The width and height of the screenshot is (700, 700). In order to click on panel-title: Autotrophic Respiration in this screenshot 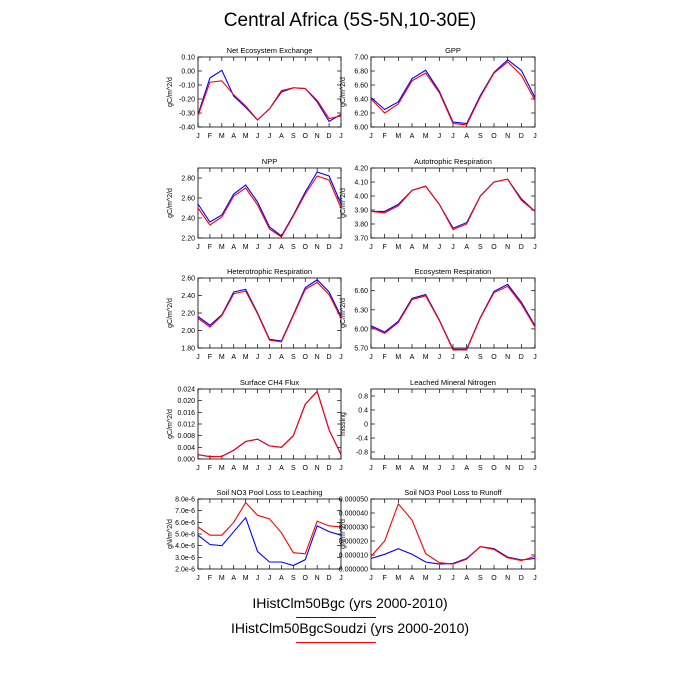, I will do `click(453, 161)`.